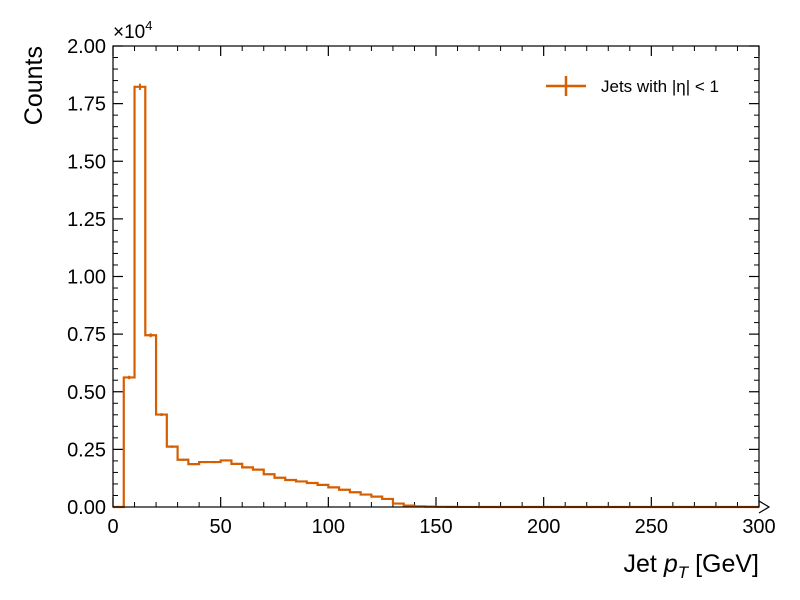 This screenshot has width=800, height=600. What do you see at coordinates (86, 105) in the screenshot?
I see `y-tick-label: 1.75` at bounding box center [86, 105].